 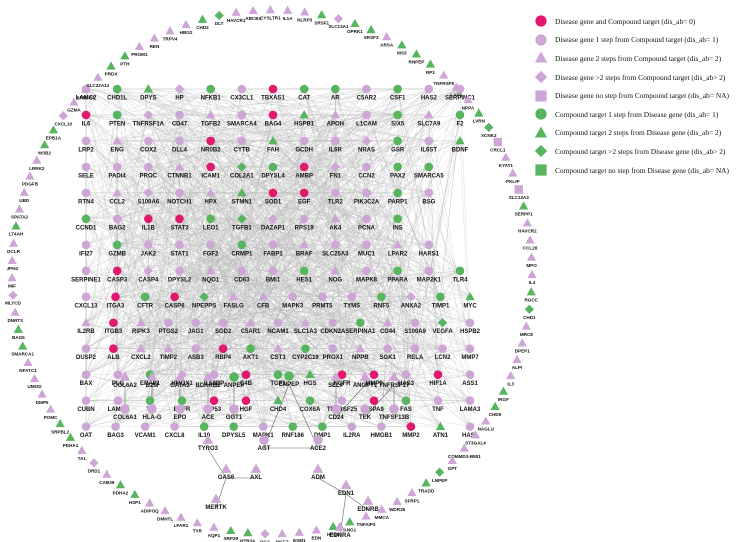 What do you see at coordinates (336, 376) in the screenshot?
I see `cluster-node` at bounding box center [336, 376].